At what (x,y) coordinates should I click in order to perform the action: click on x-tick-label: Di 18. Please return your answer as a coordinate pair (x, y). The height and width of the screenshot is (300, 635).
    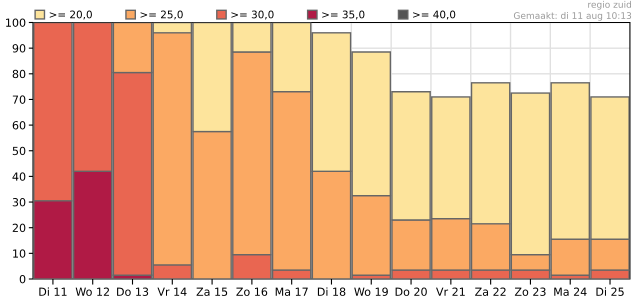
    Looking at the image, I should click on (332, 291).